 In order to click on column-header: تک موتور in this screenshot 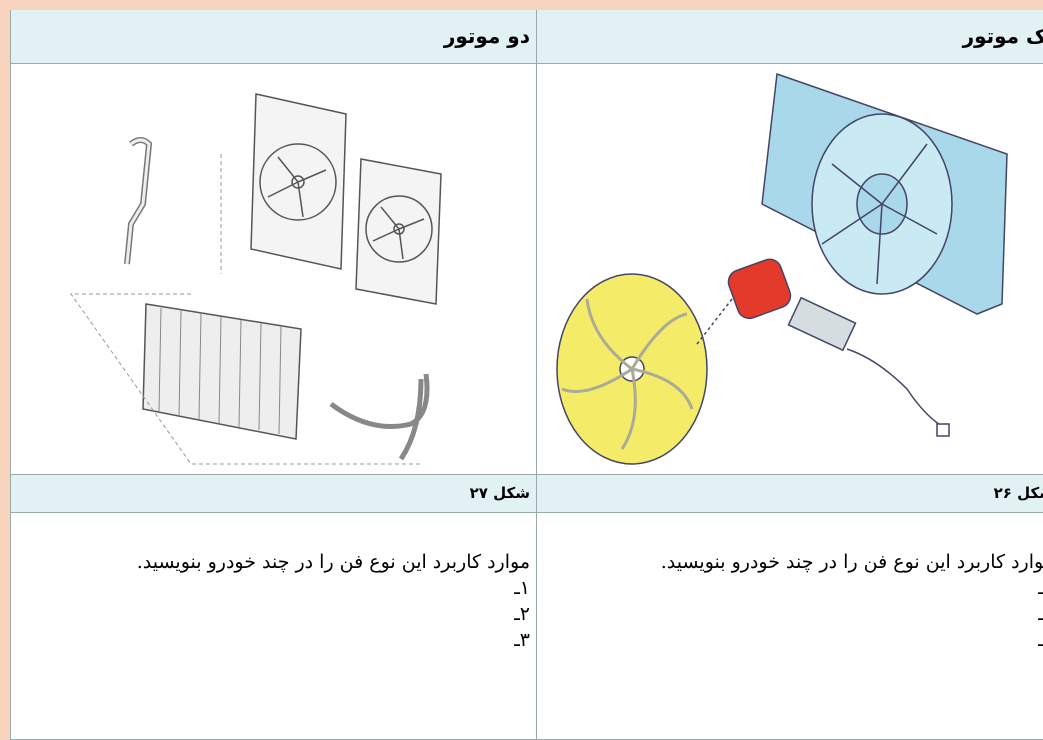, I will do `click(790, 37)`.